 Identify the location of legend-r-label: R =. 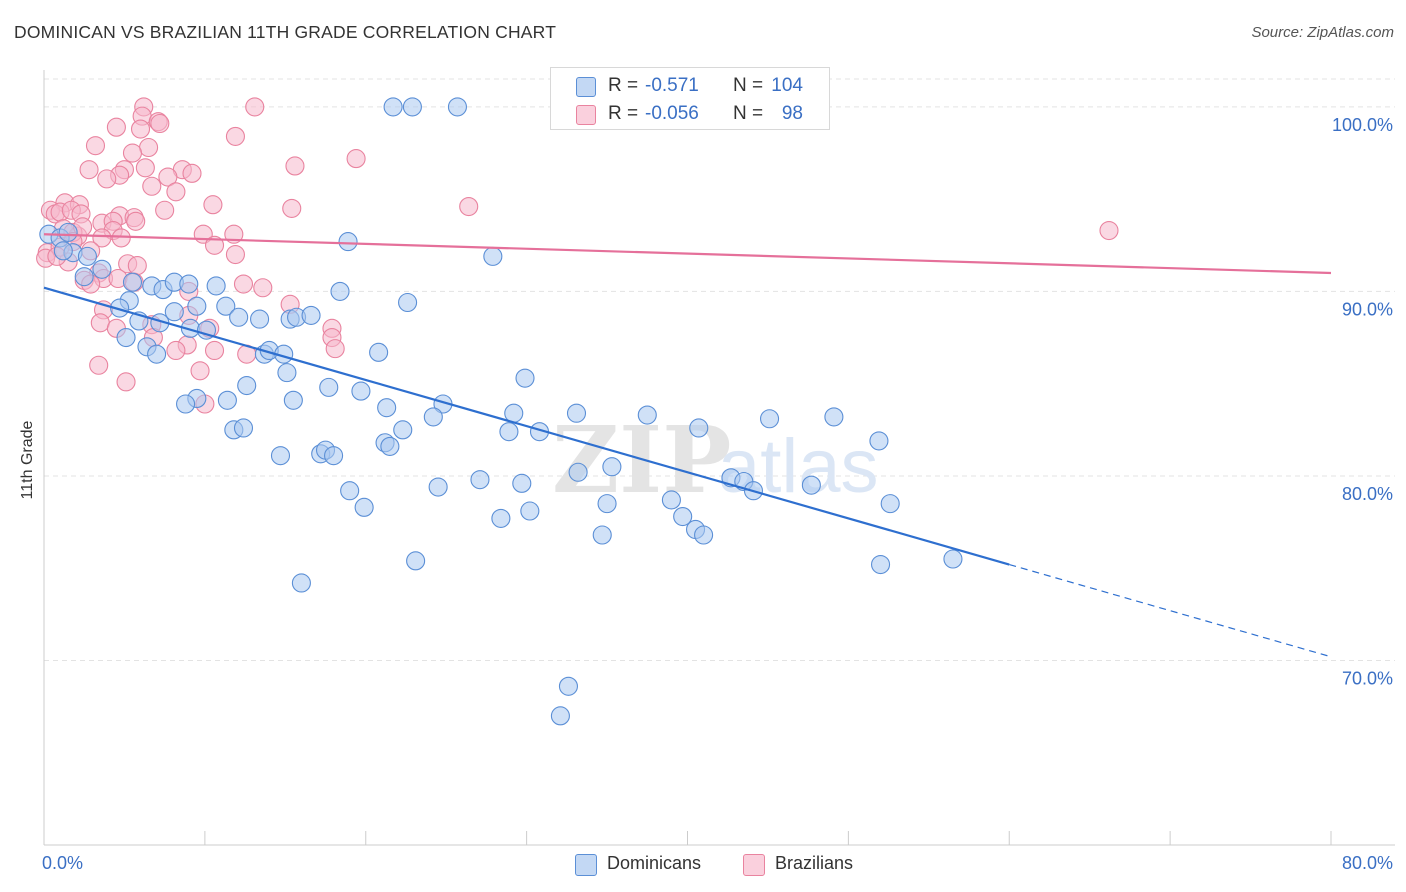
(623, 85).